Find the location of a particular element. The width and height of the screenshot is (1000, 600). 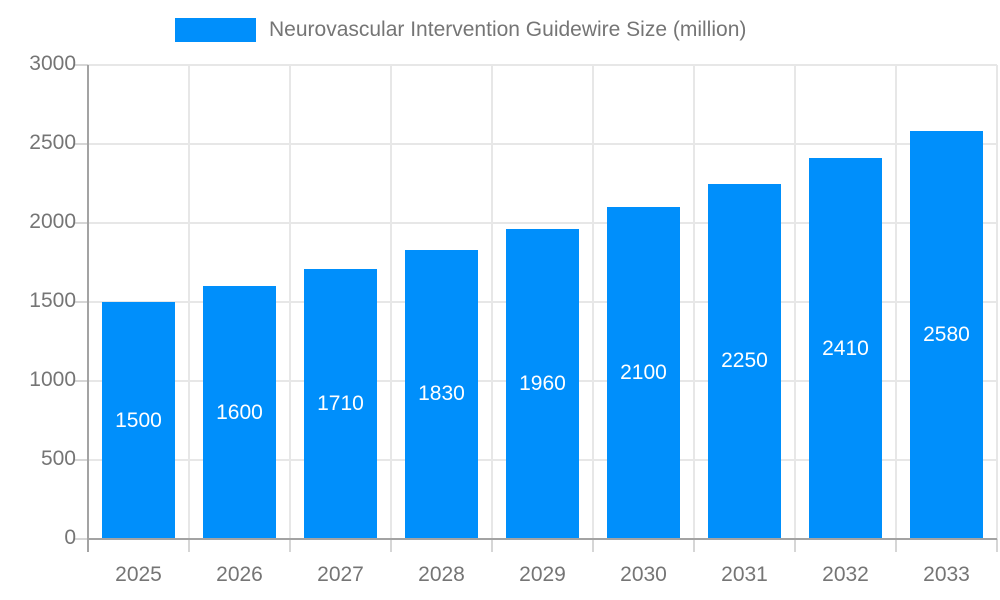

y-axis-tick-label: 0 is located at coordinates (70, 537).